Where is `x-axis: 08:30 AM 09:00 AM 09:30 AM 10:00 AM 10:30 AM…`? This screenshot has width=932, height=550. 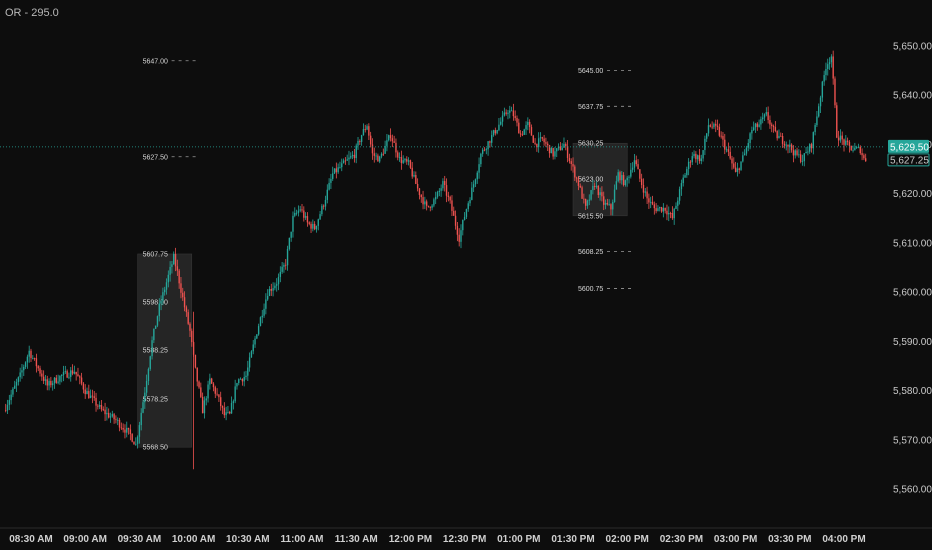 x-axis: 08:30 AM 09:00 AM 09:30 AM 10:00 AM 10:30 AM… is located at coordinates (466, 536).